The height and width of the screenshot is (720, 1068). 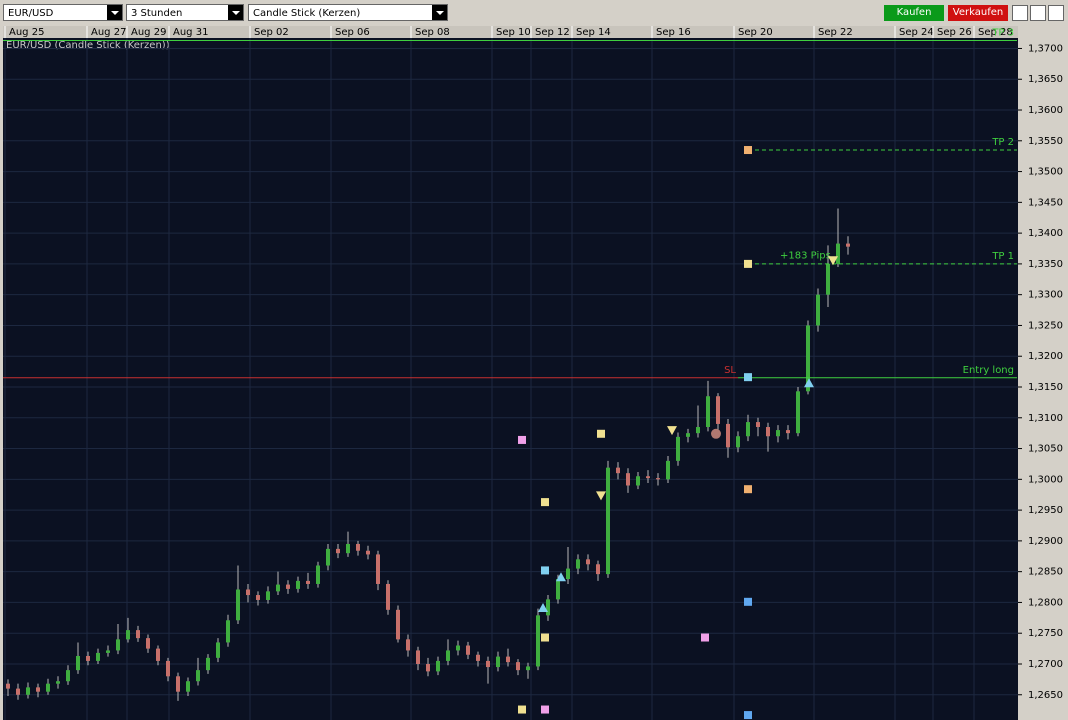 What do you see at coordinates (1045, 572) in the screenshot?
I see `y-tick-label: 1,2850` at bounding box center [1045, 572].